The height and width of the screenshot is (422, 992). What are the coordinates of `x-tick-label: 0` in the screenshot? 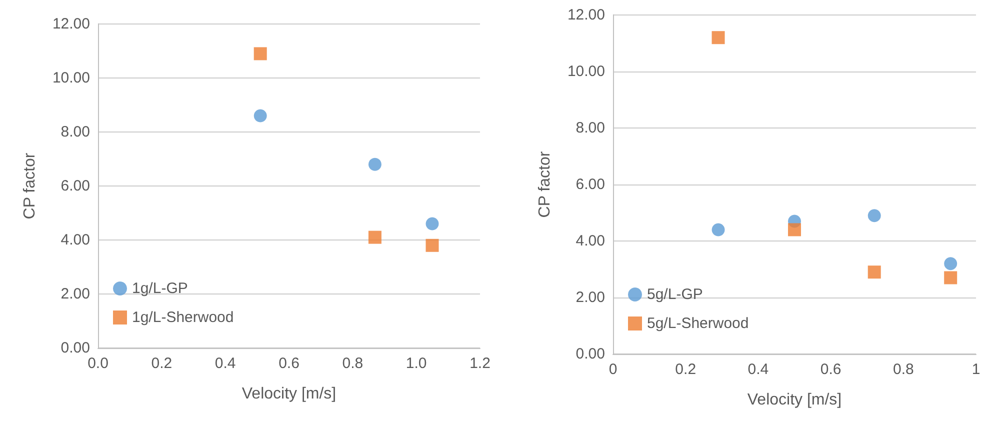 It's located at (613, 369).